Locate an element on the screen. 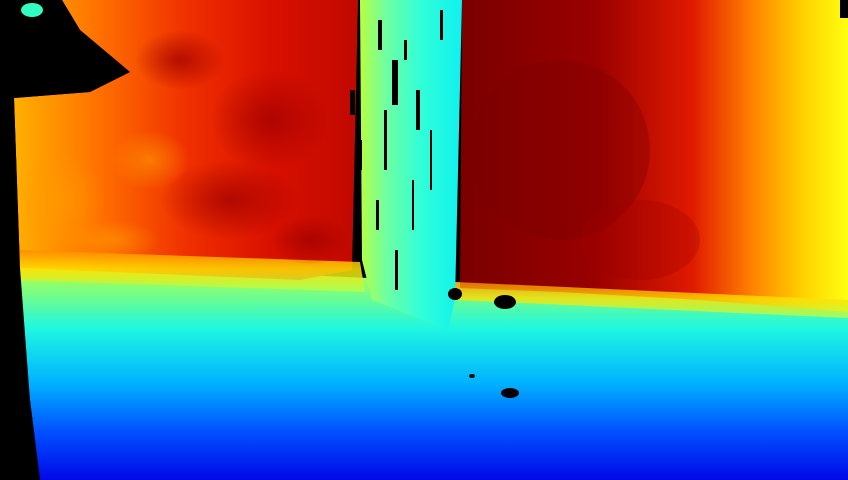 The image size is (848, 480). right-edge-strip is located at coordinates (844, 9).